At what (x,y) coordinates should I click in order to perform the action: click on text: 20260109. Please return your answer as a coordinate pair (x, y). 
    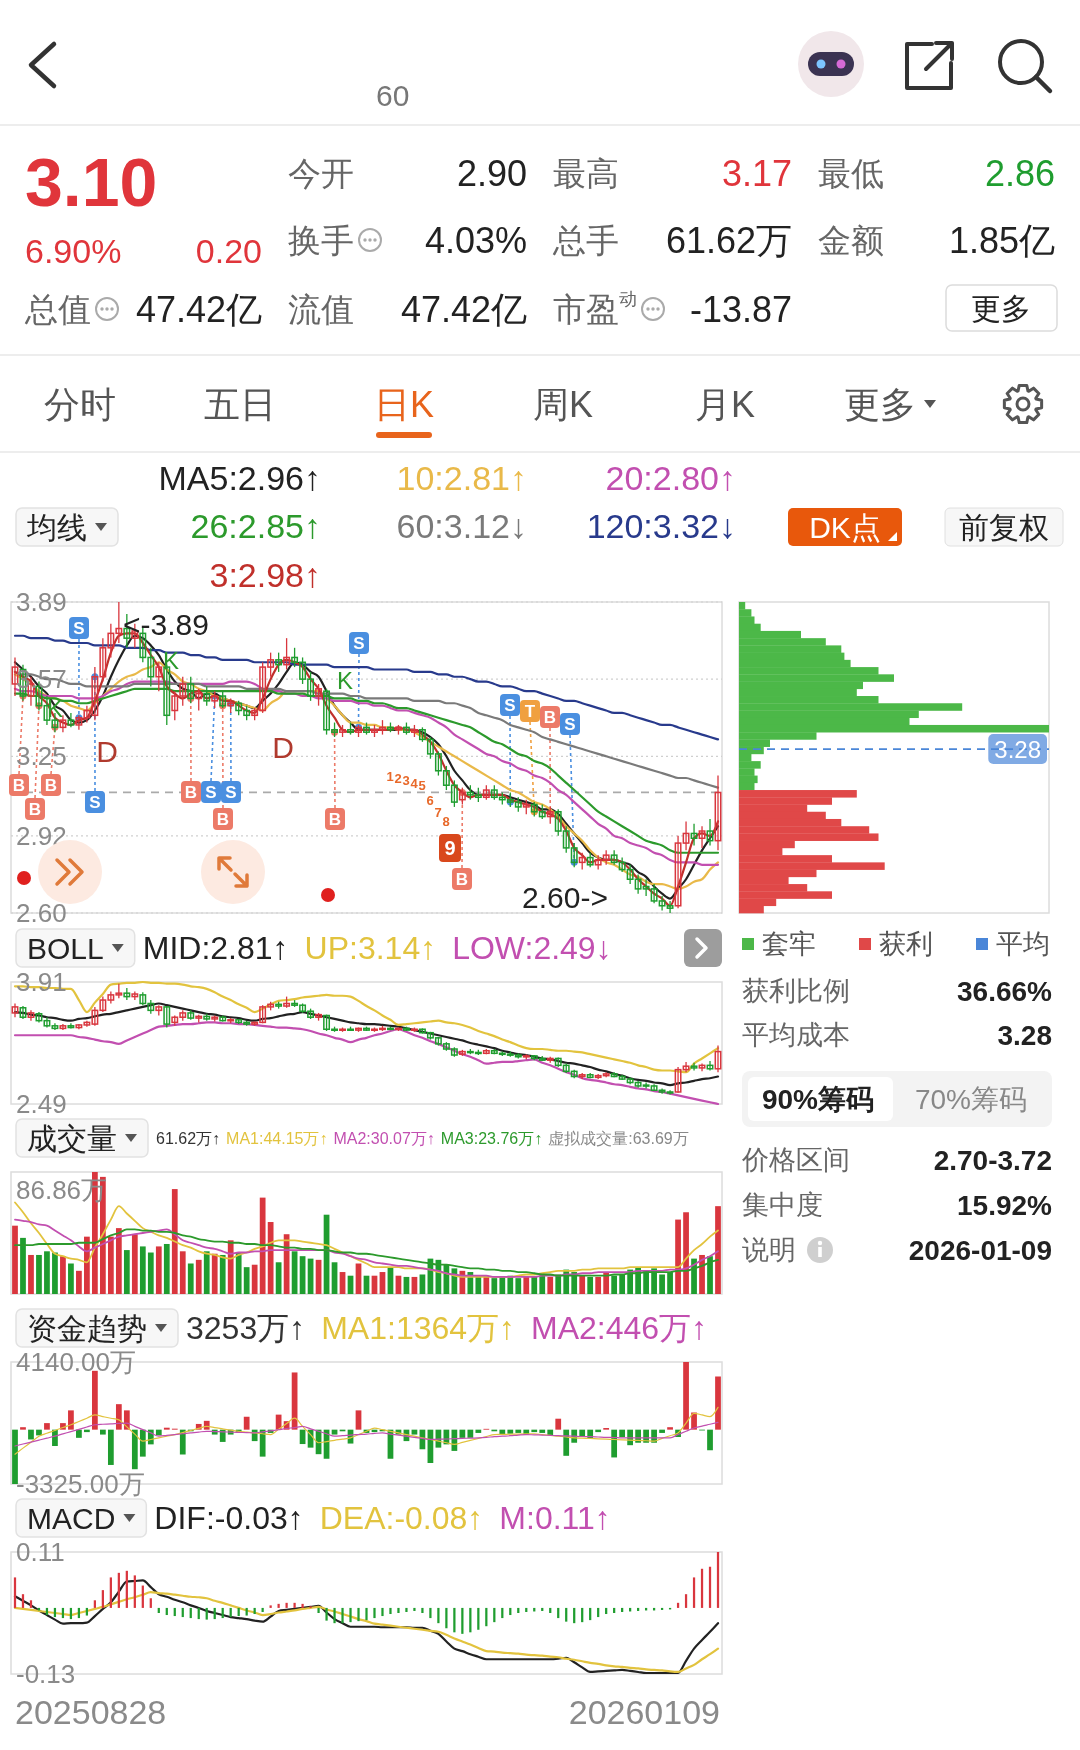
    Looking at the image, I should click on (644, 1712).